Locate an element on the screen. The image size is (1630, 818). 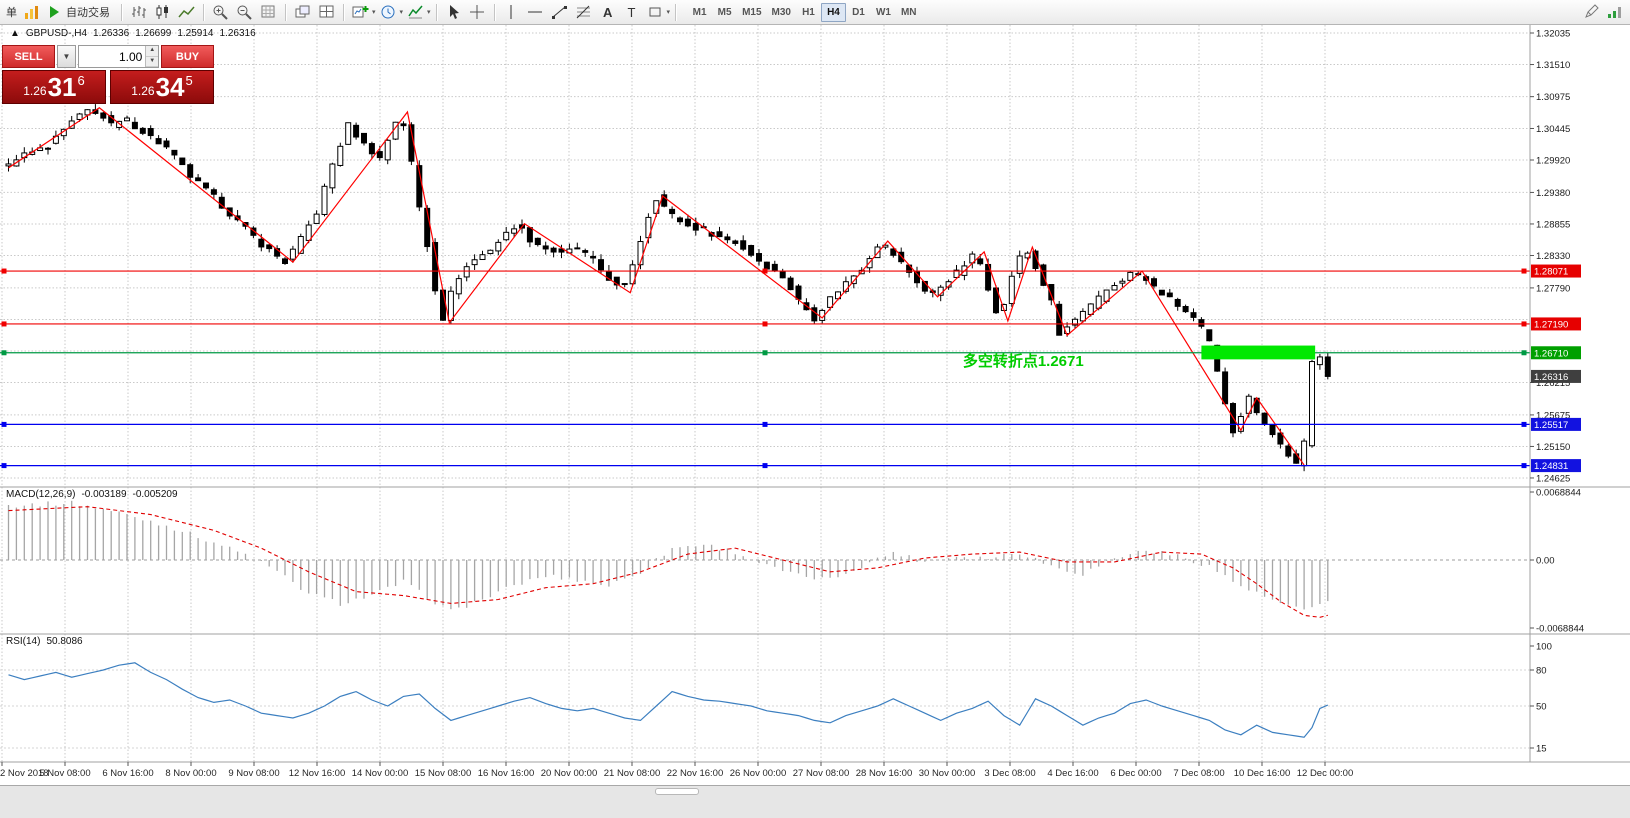
rsi-scale-label: 80 is located at coordinates (1541, 671).